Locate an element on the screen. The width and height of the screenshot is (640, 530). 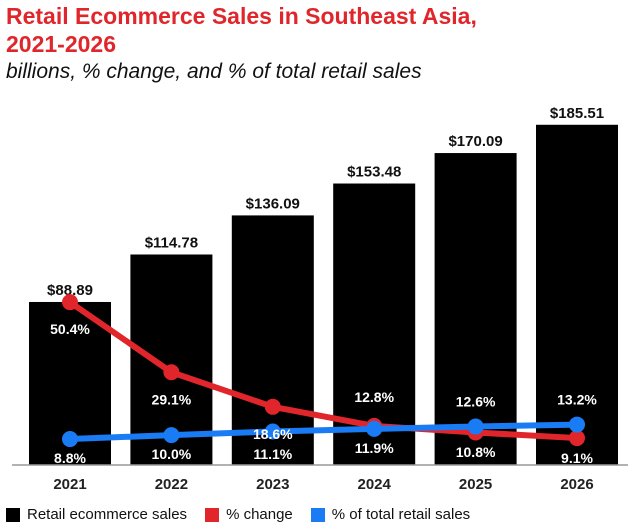
legend-item-change: % change is located at coordinates (249, 514).